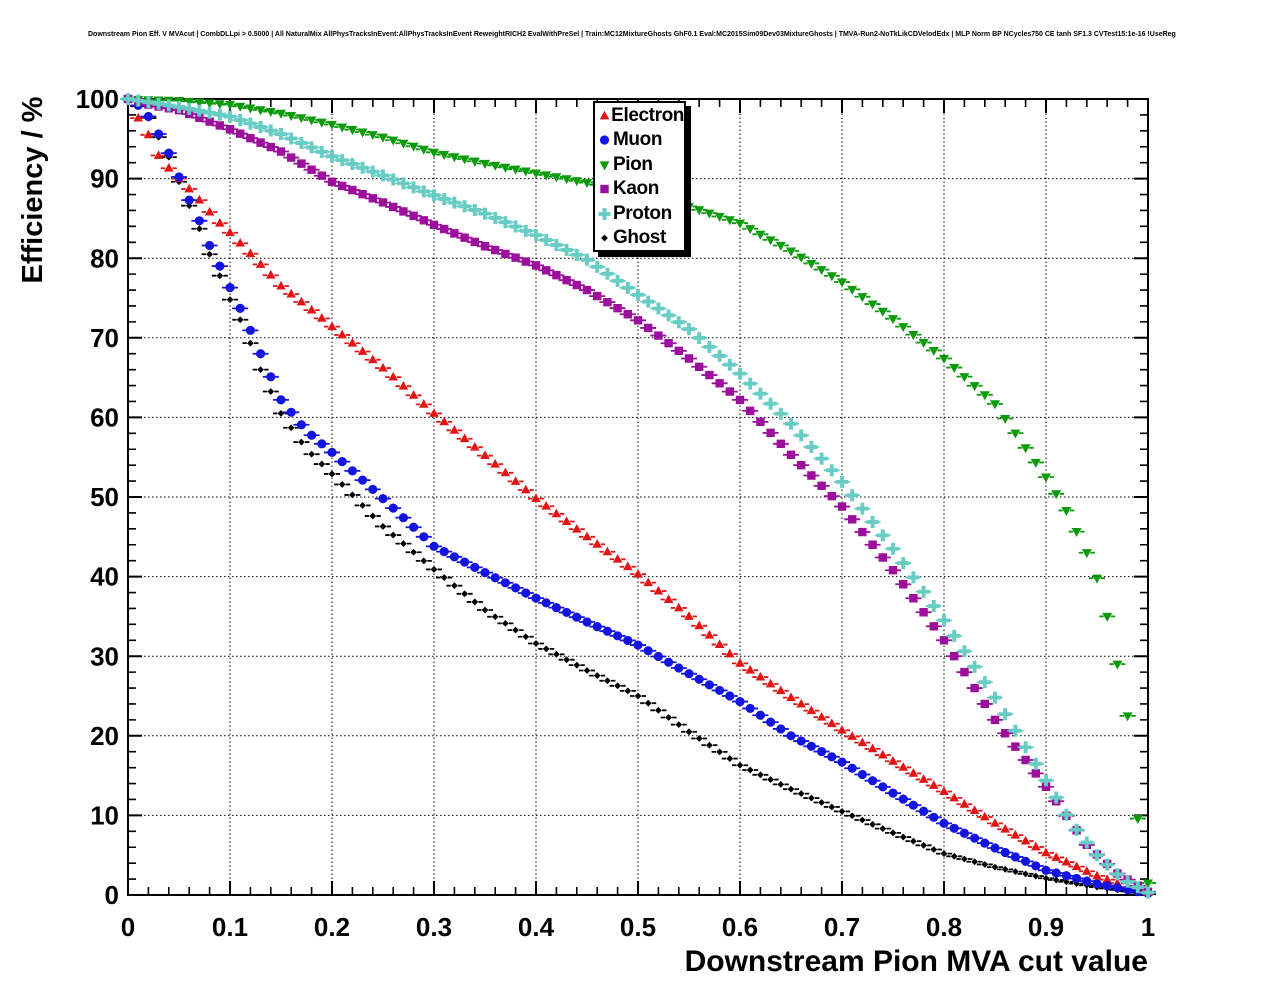 This screenshot has width=1276, height=996. Describe the element at coordinates (636, 189) in the screenshot. I see `legend-label: Kaon` at that location.